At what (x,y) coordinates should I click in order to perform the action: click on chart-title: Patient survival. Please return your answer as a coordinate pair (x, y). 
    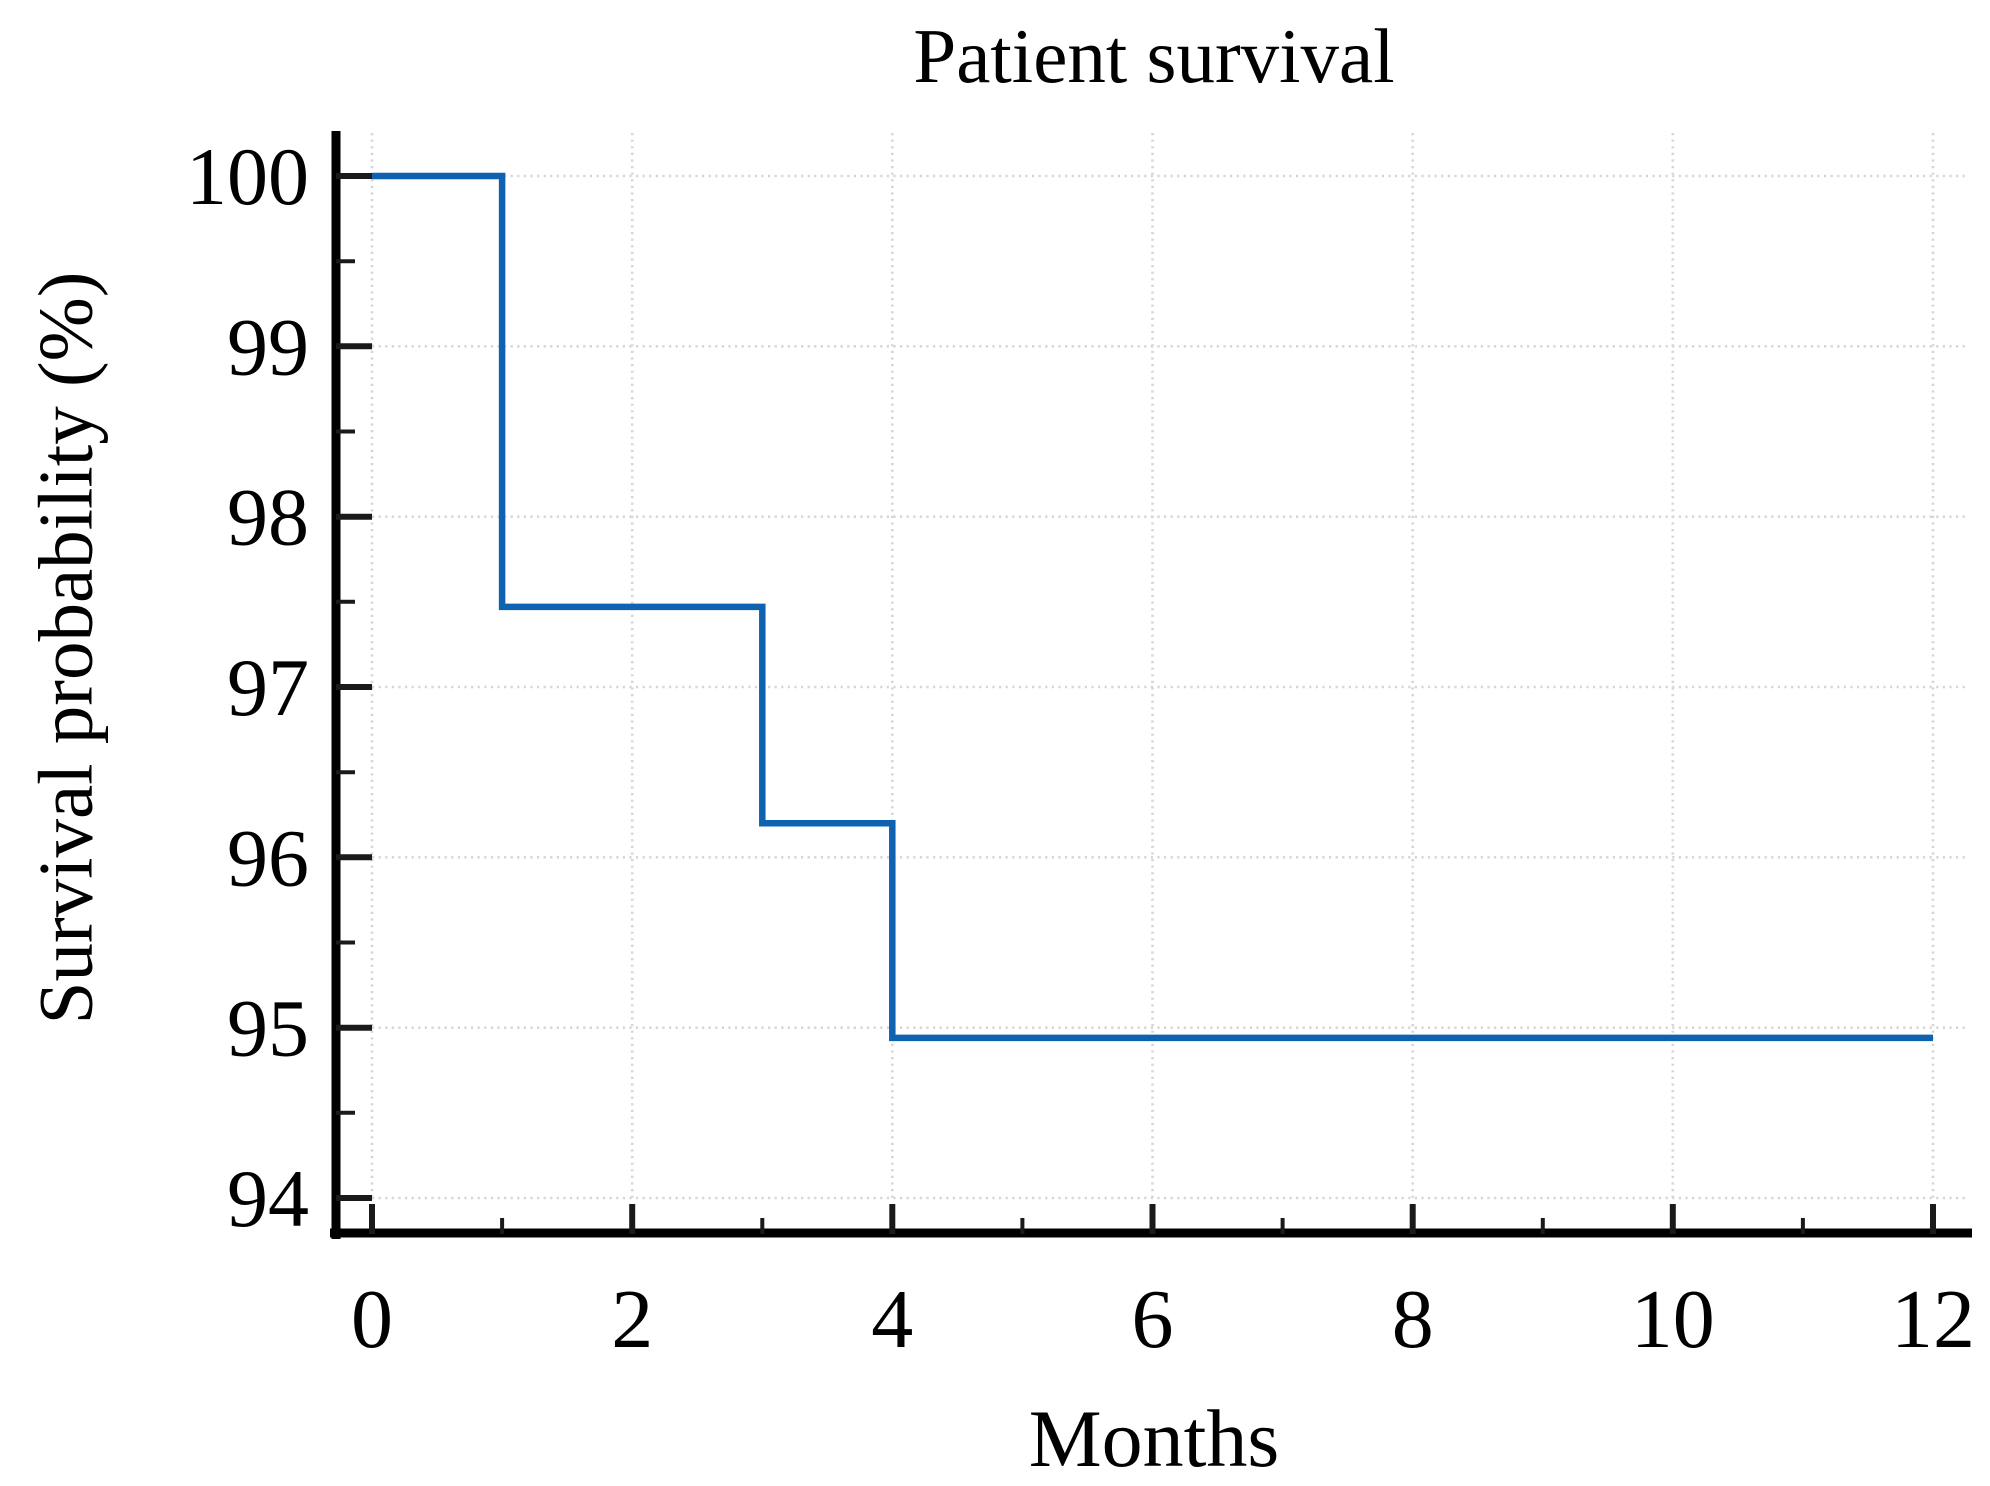
    Looking at the image, I should click on (1154, 56).